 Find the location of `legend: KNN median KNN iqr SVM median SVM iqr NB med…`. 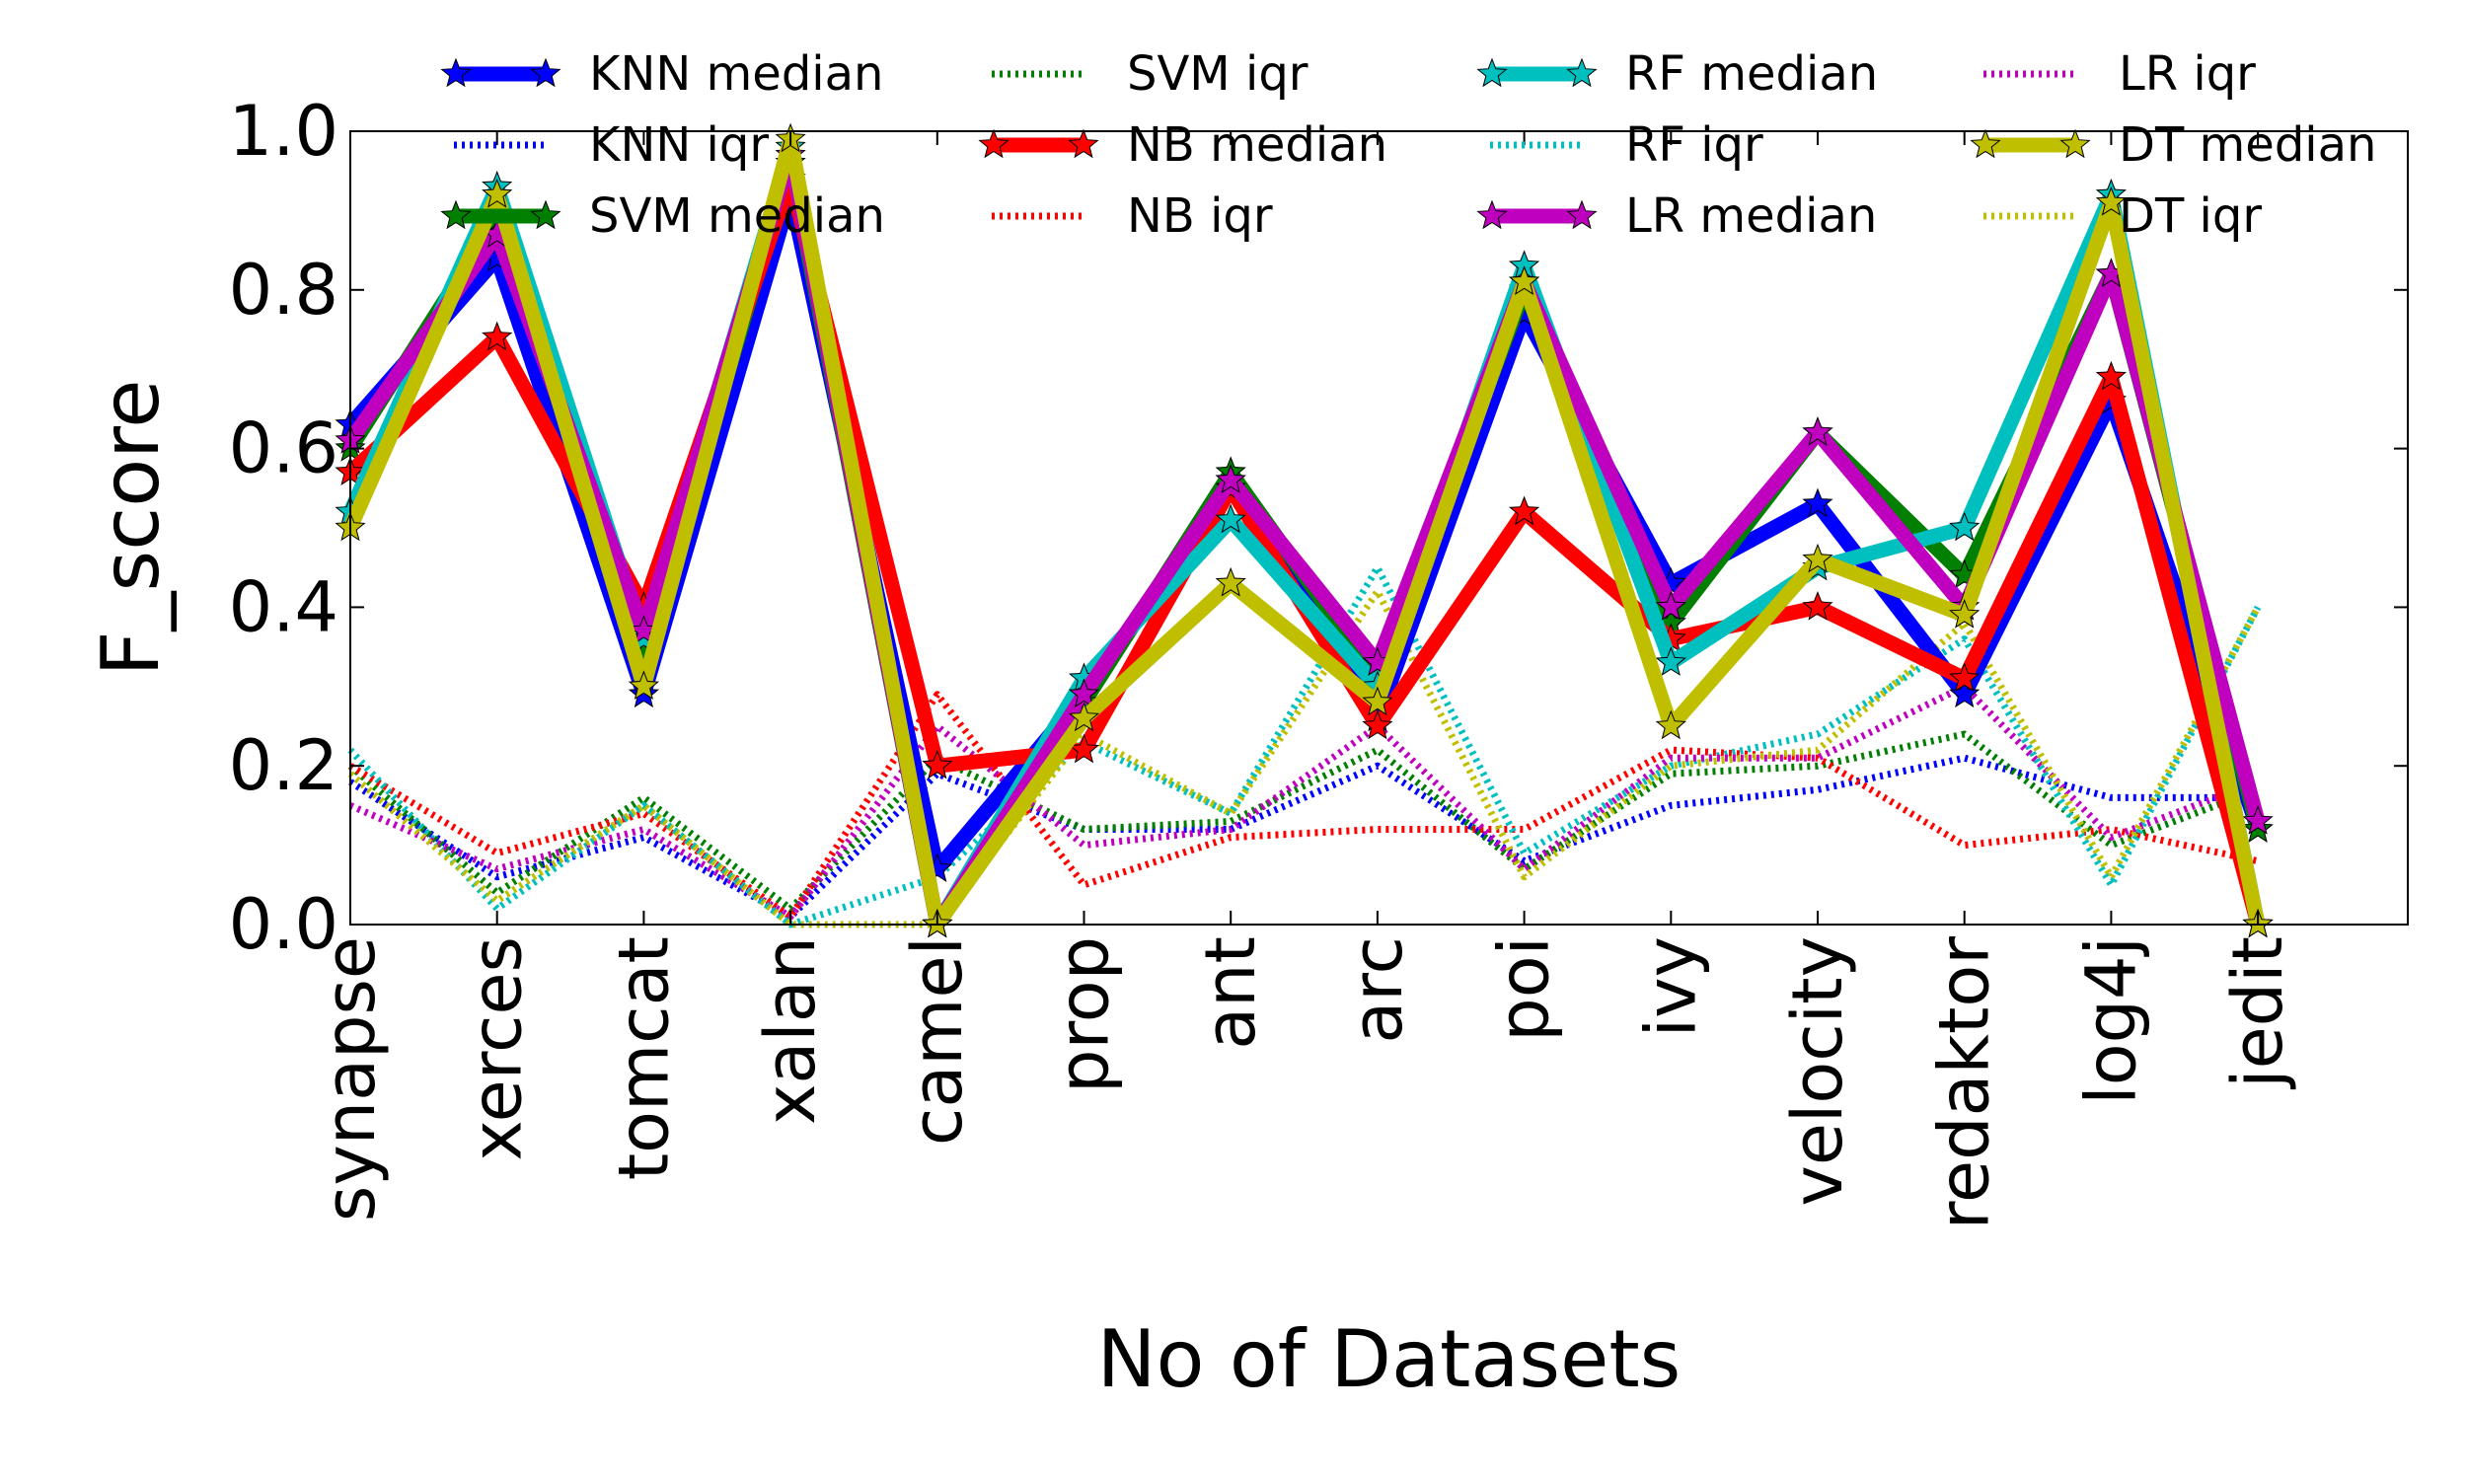

legend: KNN median KNN iqr SVM median SVM iqr NB med… is located at coordinates (1408, 145).